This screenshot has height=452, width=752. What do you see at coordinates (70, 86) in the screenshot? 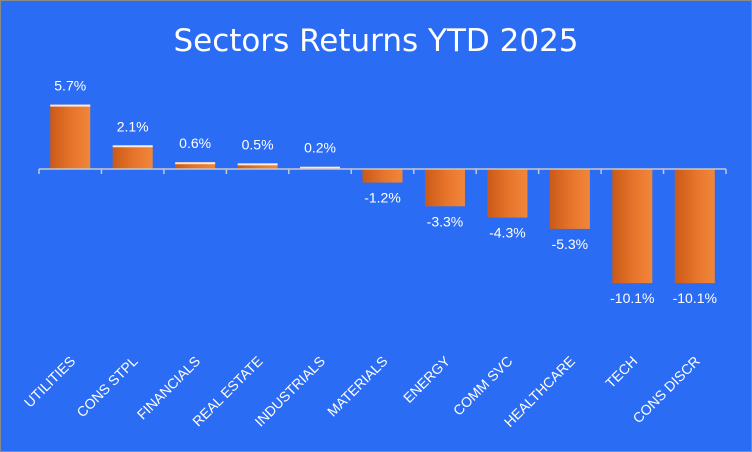
I see `value-label: 5.7%` at bounding box center [70, 86].